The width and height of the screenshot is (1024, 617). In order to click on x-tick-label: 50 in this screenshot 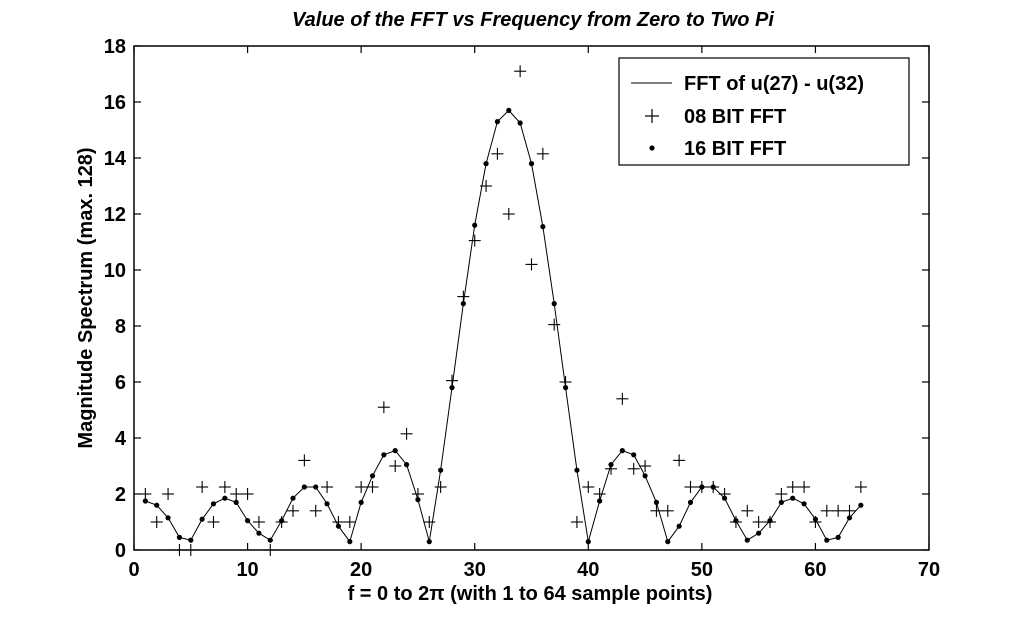, I will do `click(702, 570)`.